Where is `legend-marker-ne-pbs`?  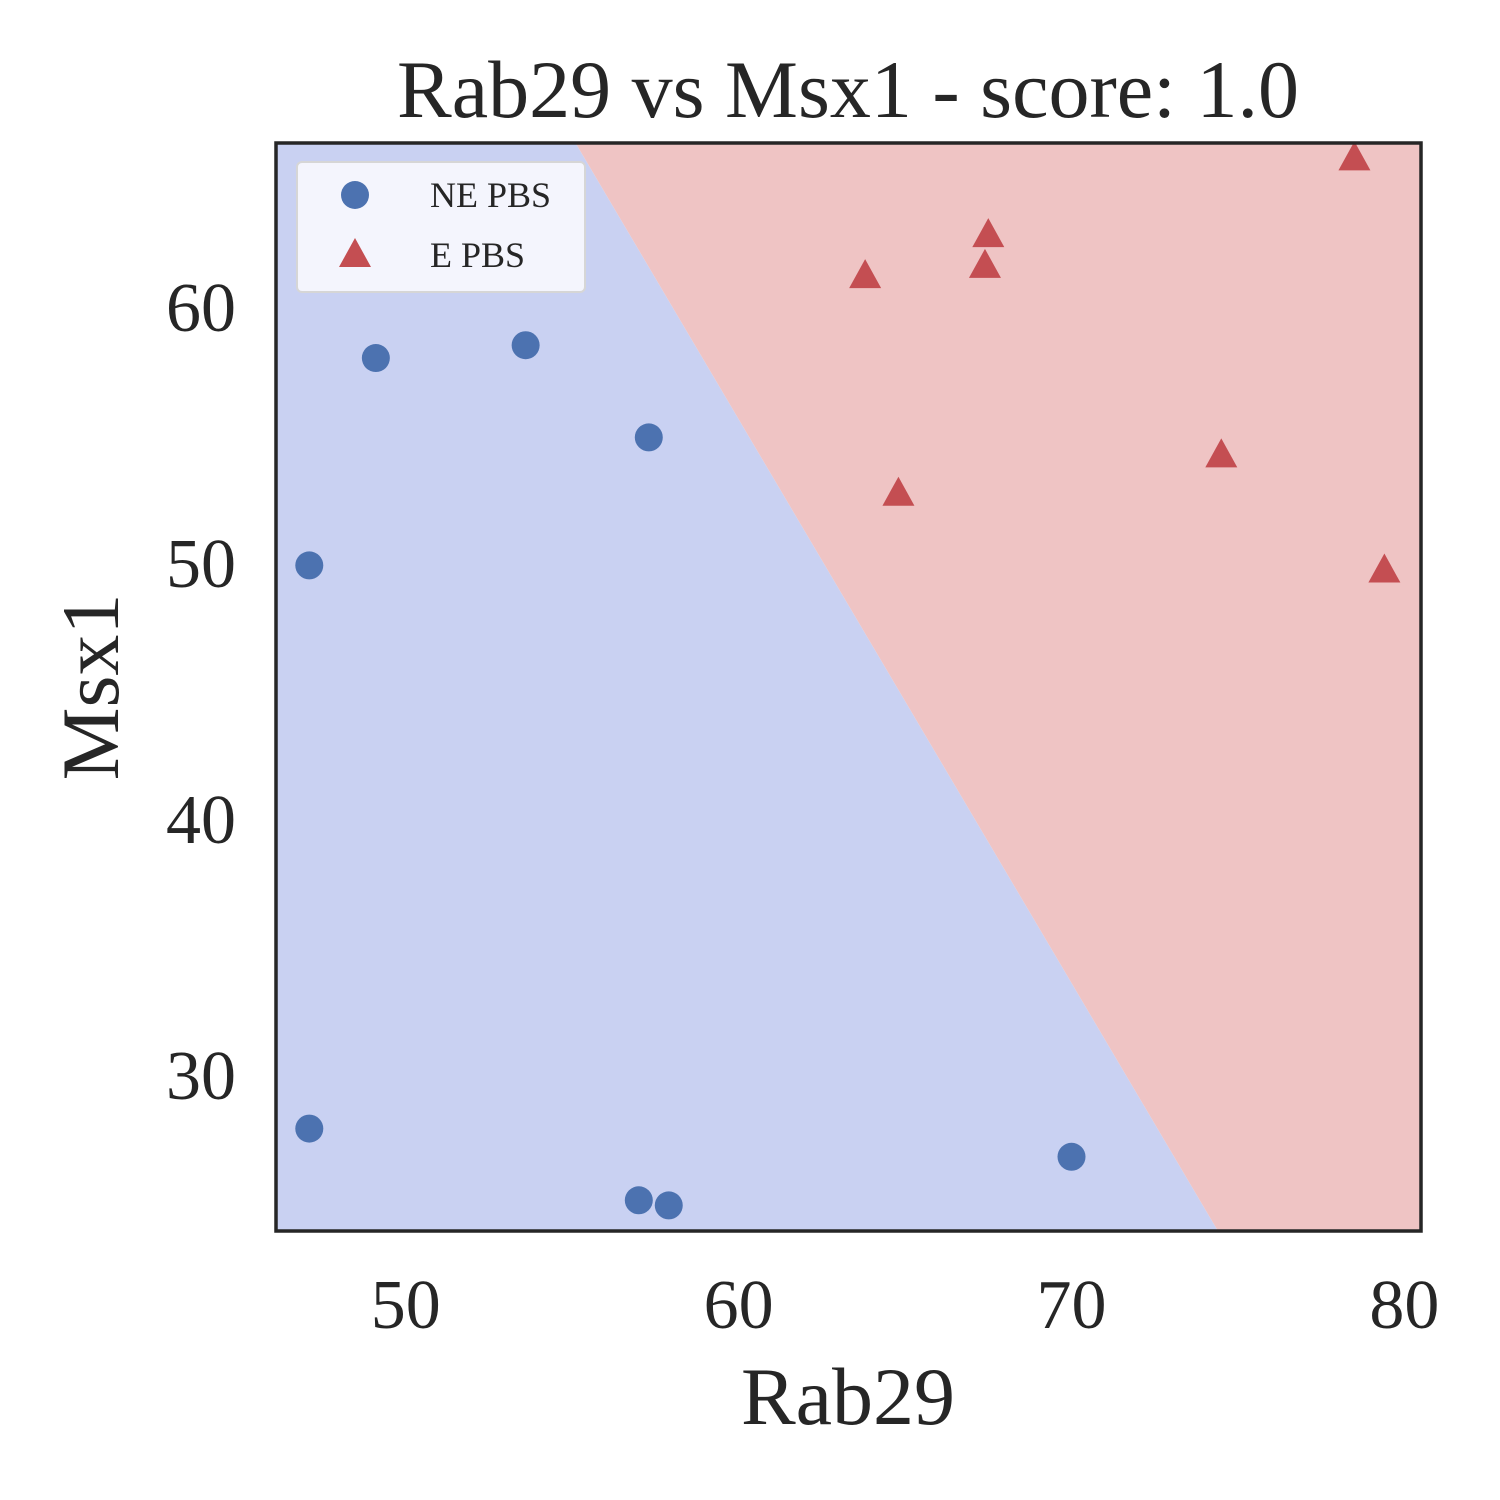
legend-marker-ne-pbs is located at coordinates (355, 195).